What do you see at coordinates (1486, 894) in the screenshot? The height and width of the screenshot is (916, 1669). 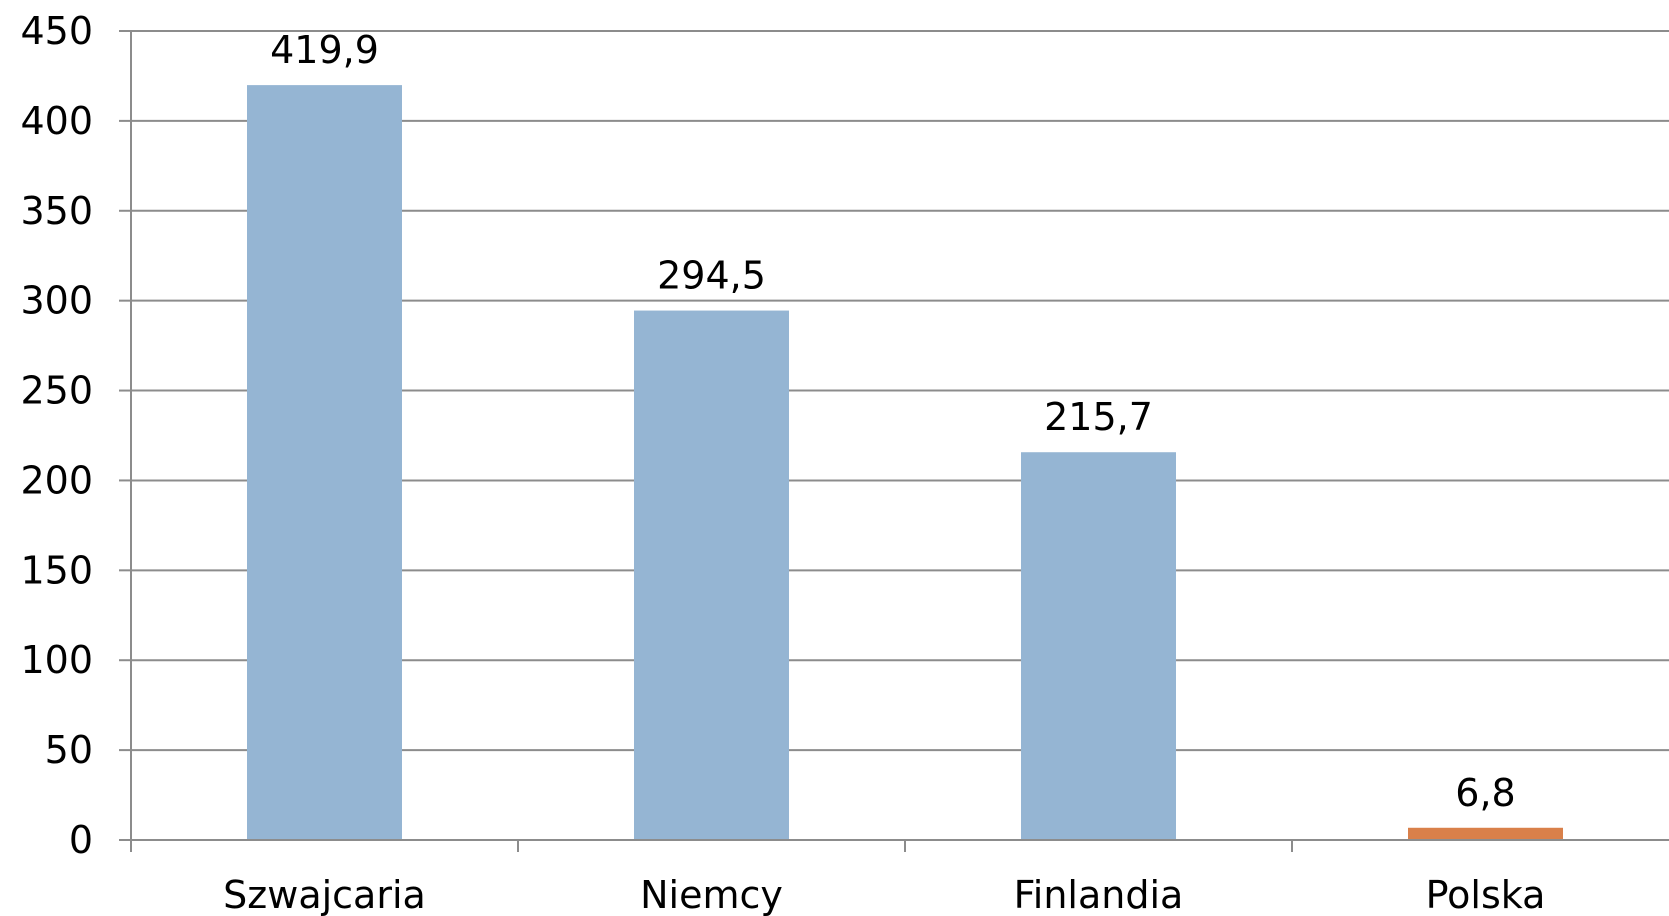 I see `x-category-label: Polska` at bounding box center [1486, 894].